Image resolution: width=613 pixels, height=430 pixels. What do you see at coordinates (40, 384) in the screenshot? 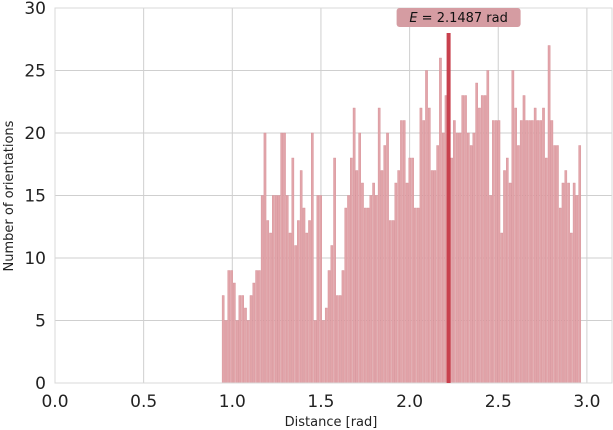
I see `y-tick-label: 0` at bounding box center [40, 384].